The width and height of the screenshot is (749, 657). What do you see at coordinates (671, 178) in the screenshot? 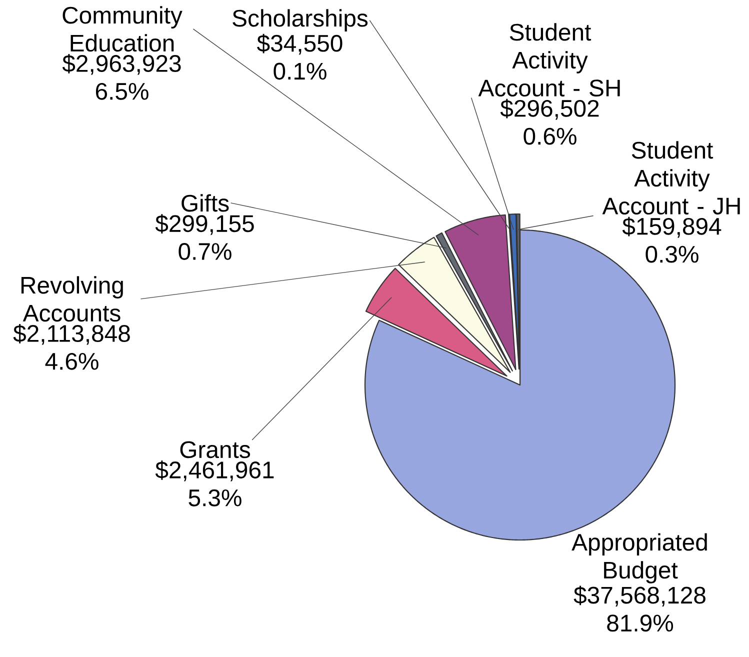
I see `slice-label: Student Activity Account - JH` at bounding box center [671, 178].